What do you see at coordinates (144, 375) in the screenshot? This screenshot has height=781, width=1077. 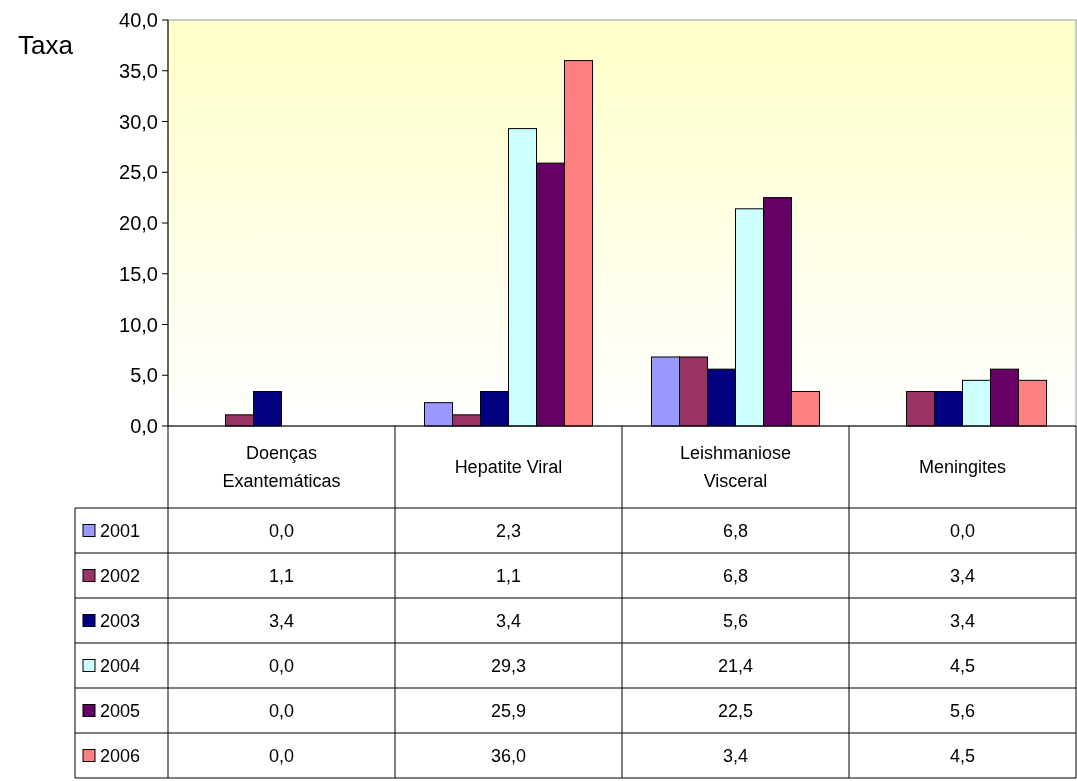 I see `y-tick-label: 5,0` at bounding box center [144, 375].